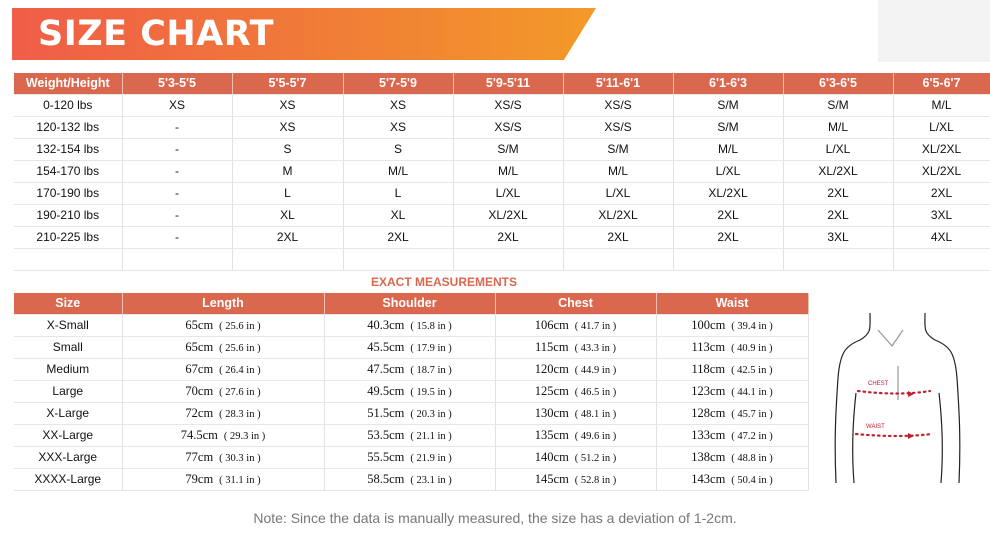 This screenshot has width=990, height=546. I want to click on column-header: 6'5-6'7, so click(941, 84).